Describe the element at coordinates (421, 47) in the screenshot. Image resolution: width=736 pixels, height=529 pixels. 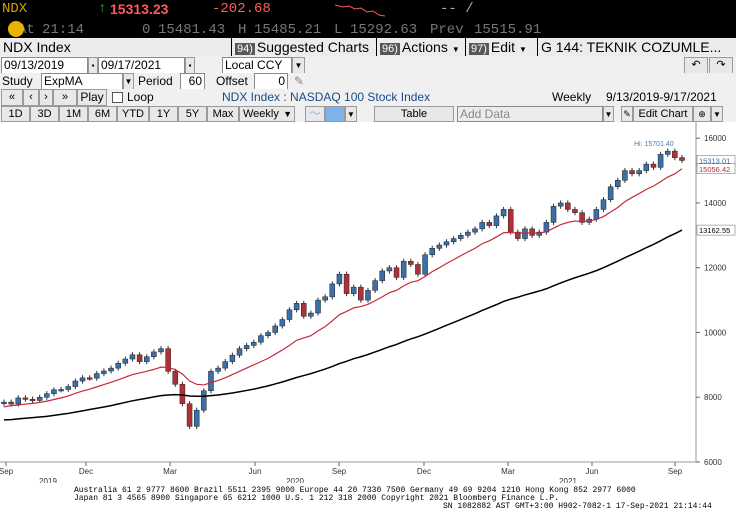
I see `actions-menu: 96) Actions ▼` at that location.